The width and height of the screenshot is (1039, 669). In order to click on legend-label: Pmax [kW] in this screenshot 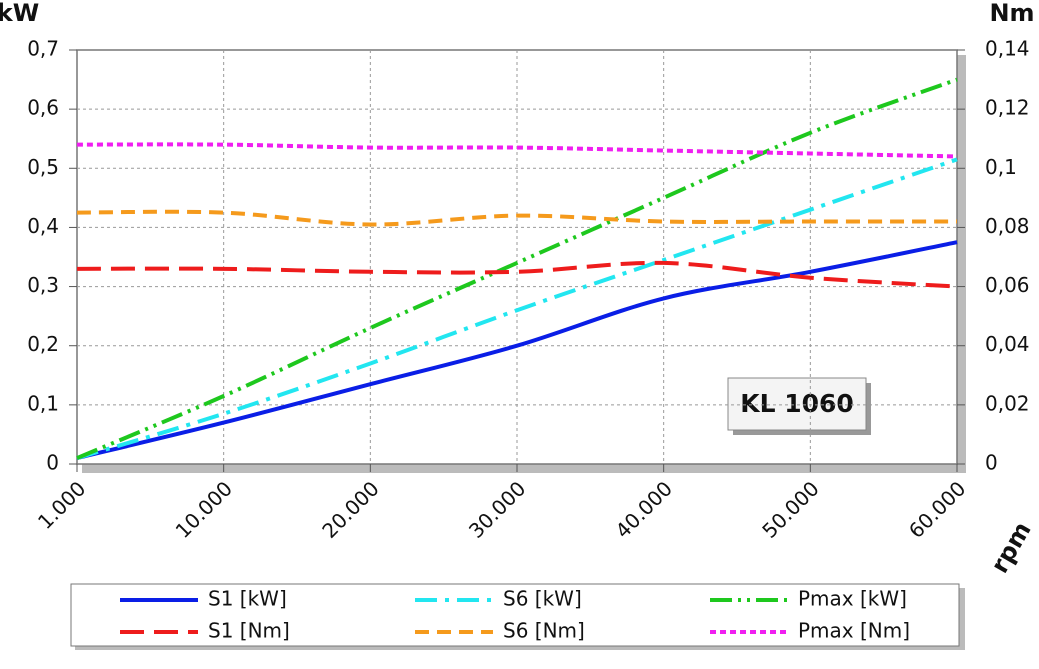, I will do `click(852, 599)`.